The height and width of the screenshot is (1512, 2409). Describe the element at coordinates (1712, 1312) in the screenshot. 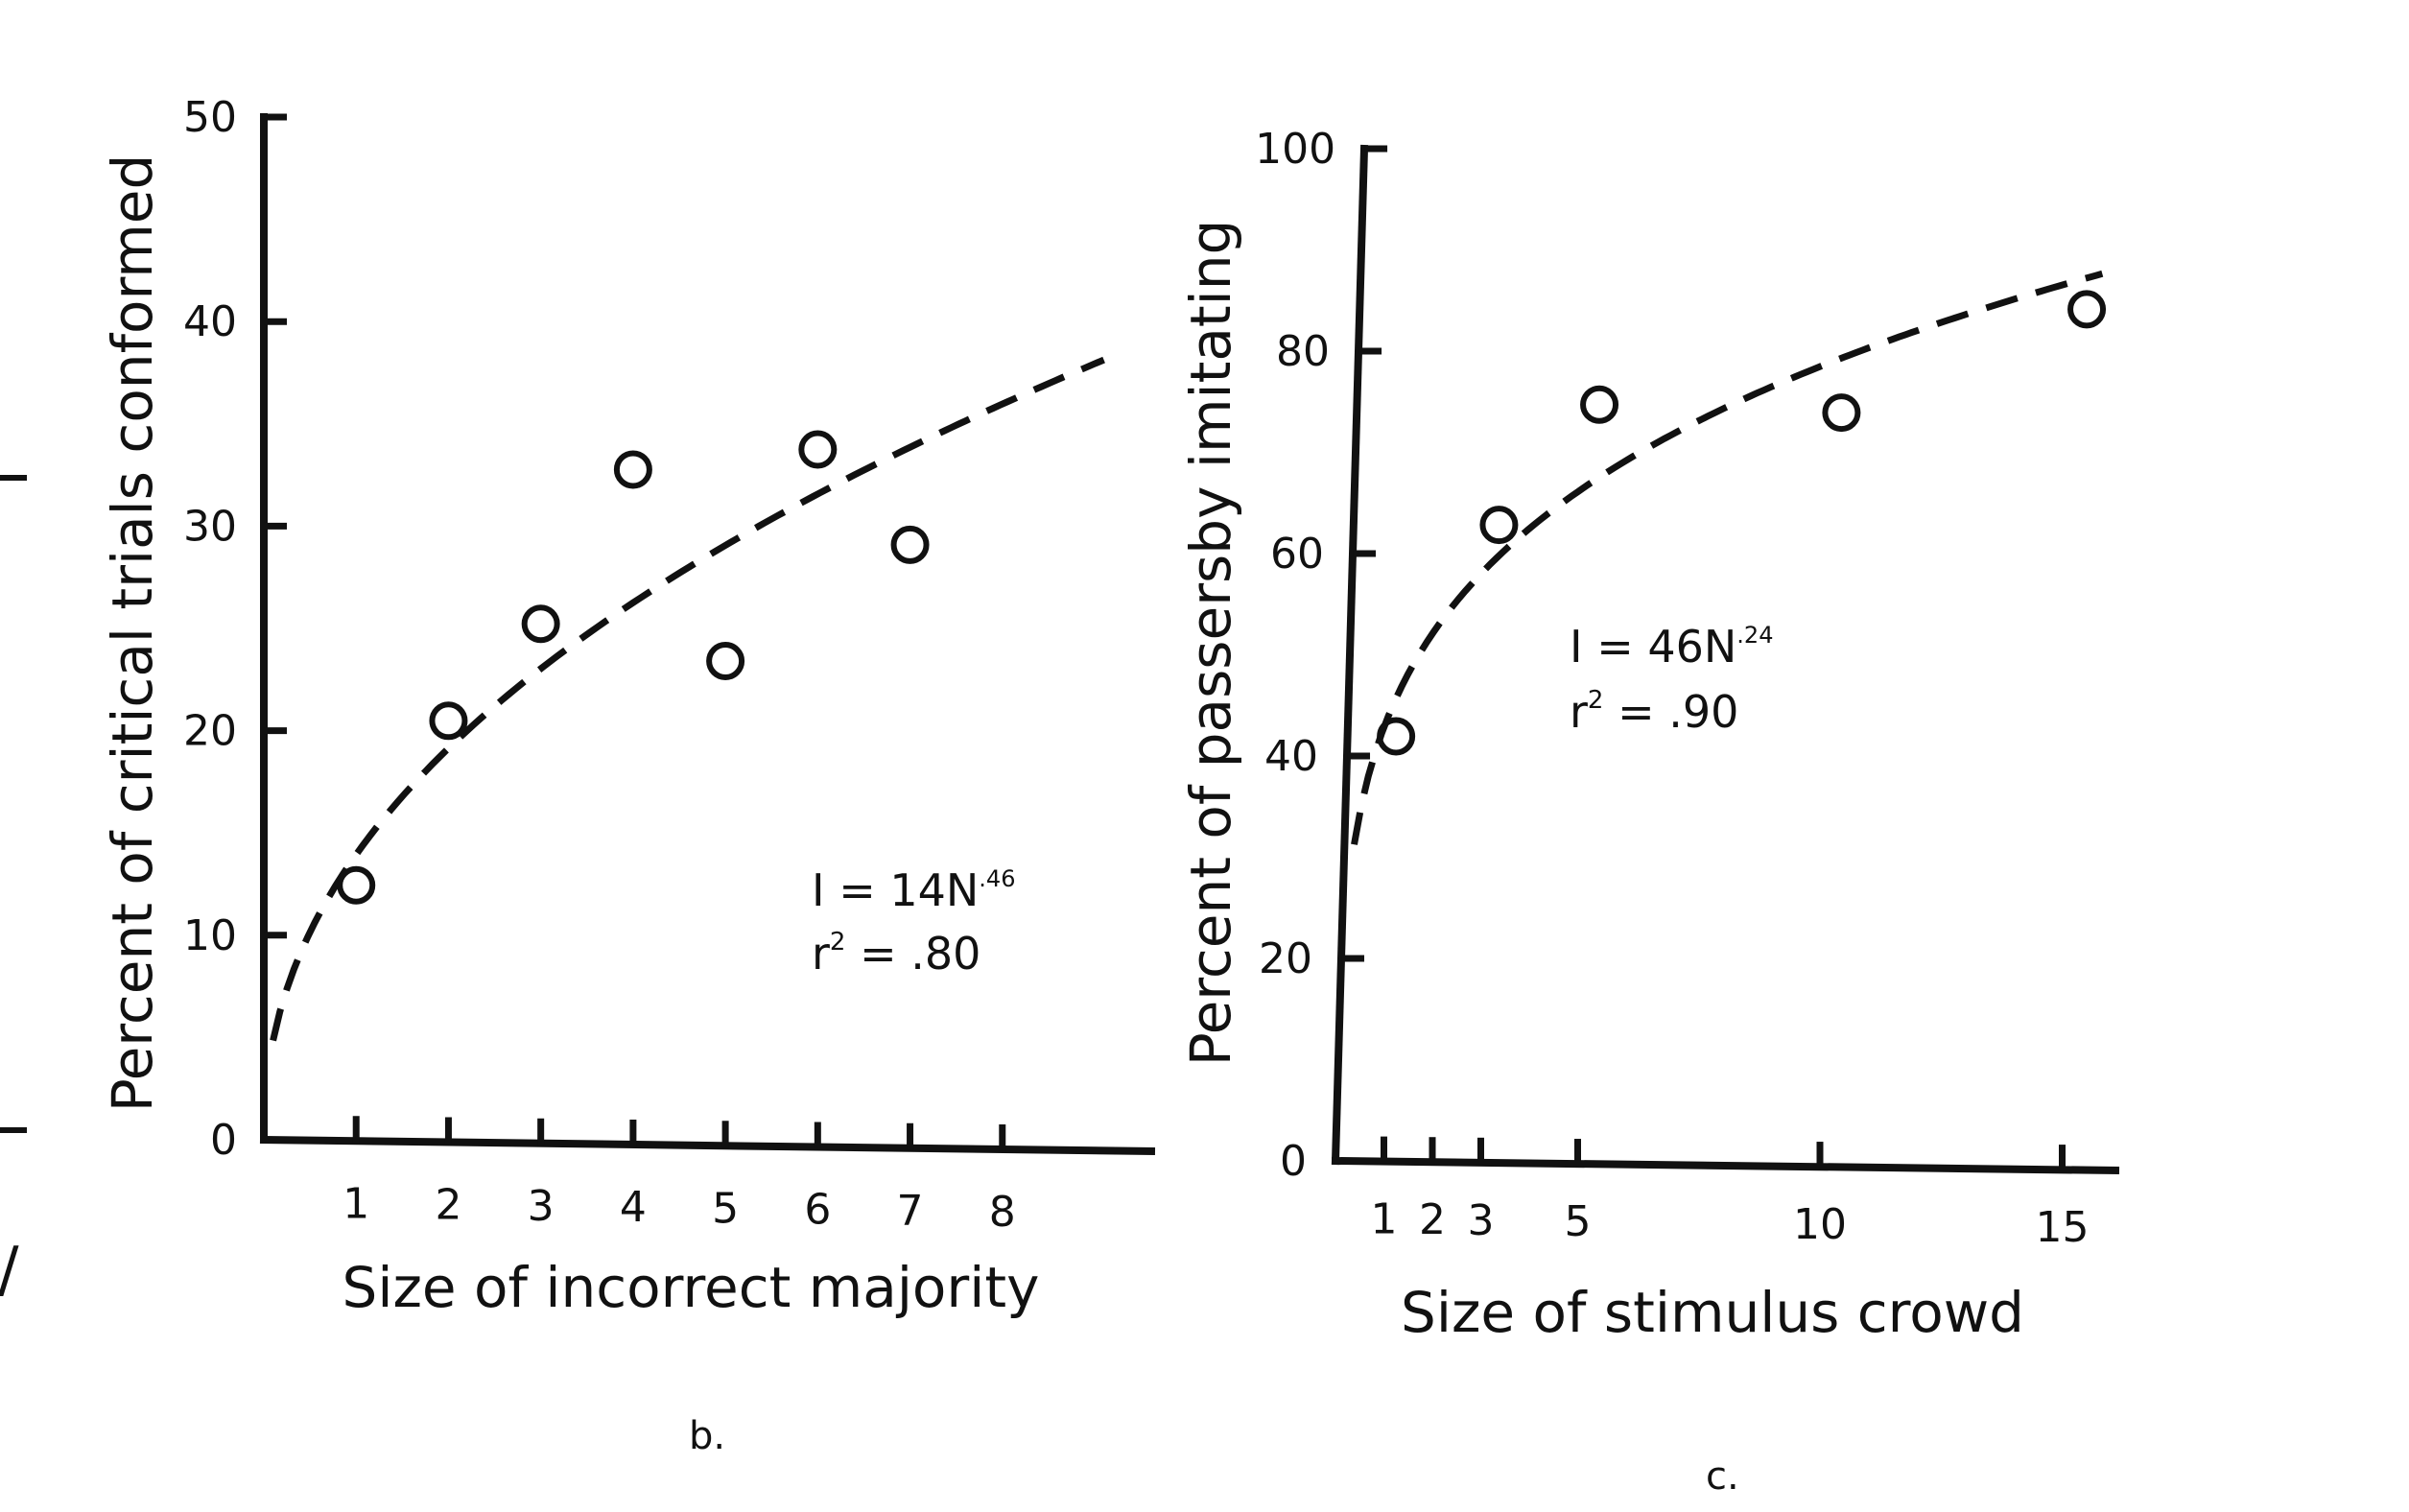

I see `x-axis-title-c: Size of stimulus crowd` at that location.